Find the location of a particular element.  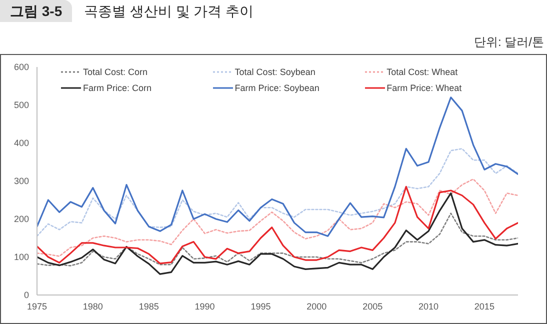

y-tick-label: 0 is located at coordinates (26, 295).